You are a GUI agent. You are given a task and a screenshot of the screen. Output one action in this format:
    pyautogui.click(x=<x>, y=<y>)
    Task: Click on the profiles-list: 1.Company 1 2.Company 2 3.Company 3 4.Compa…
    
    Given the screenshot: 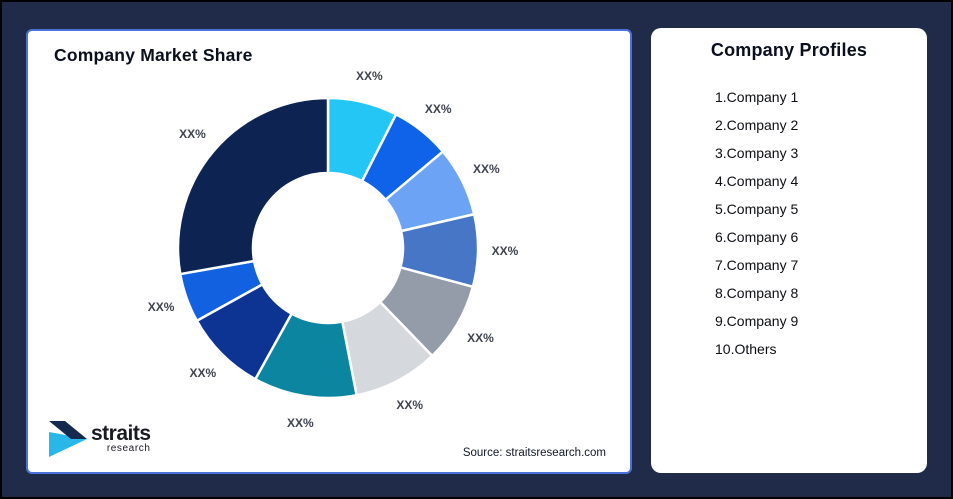 What is the action you would take?
    pyautogui.click(x=756, y=223)
    